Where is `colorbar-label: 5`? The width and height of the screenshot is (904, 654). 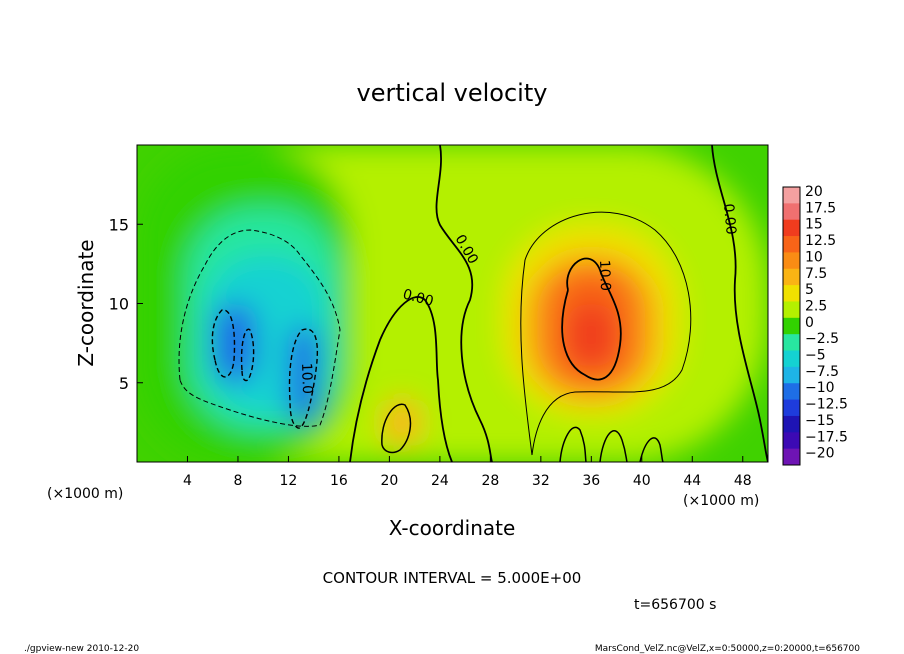
colorbar-label: 5 is located at coordinates (809, 290).